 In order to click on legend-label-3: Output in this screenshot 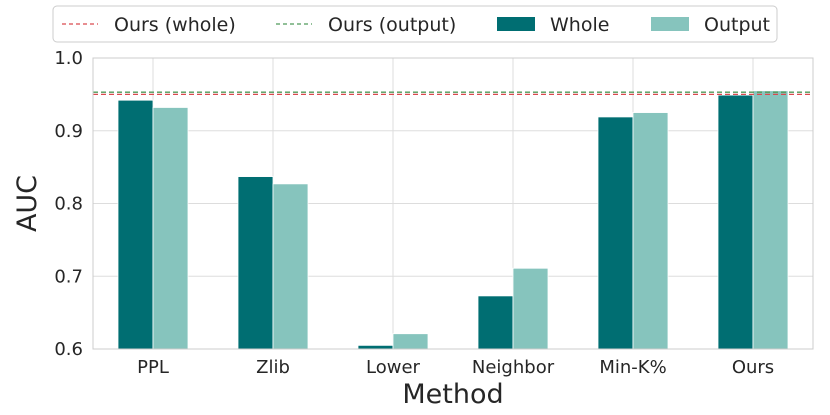, I will do `click(737, 25)`.